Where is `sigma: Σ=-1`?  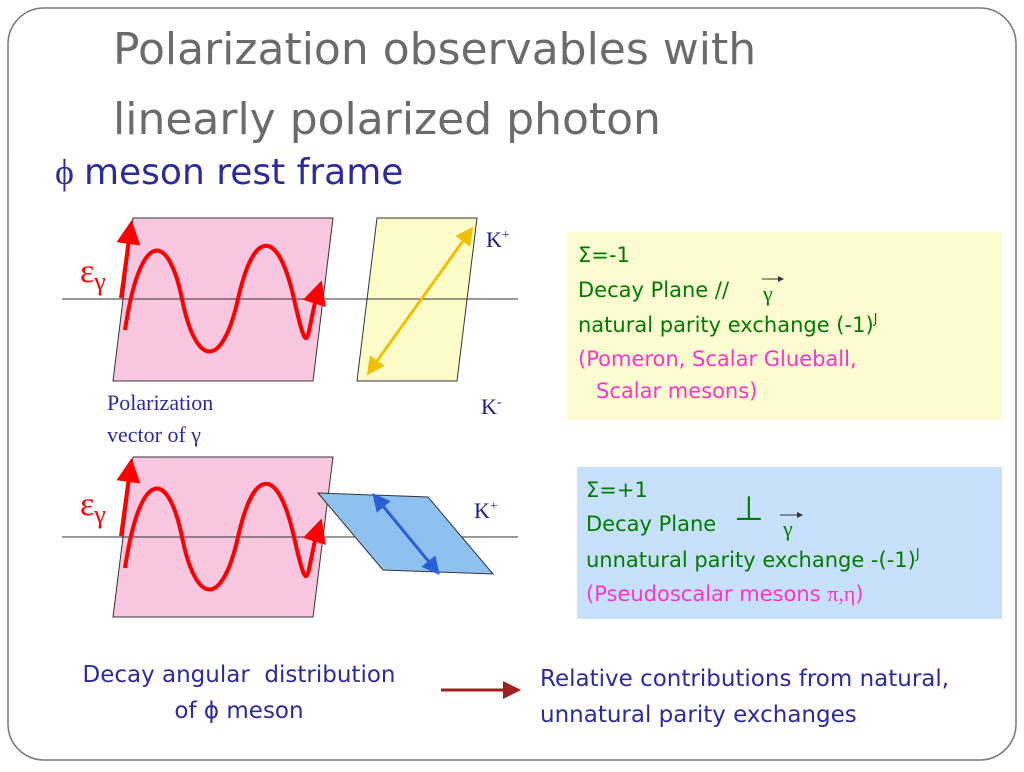 sigma: Σ=-1 is located at coordinates (604, 255).